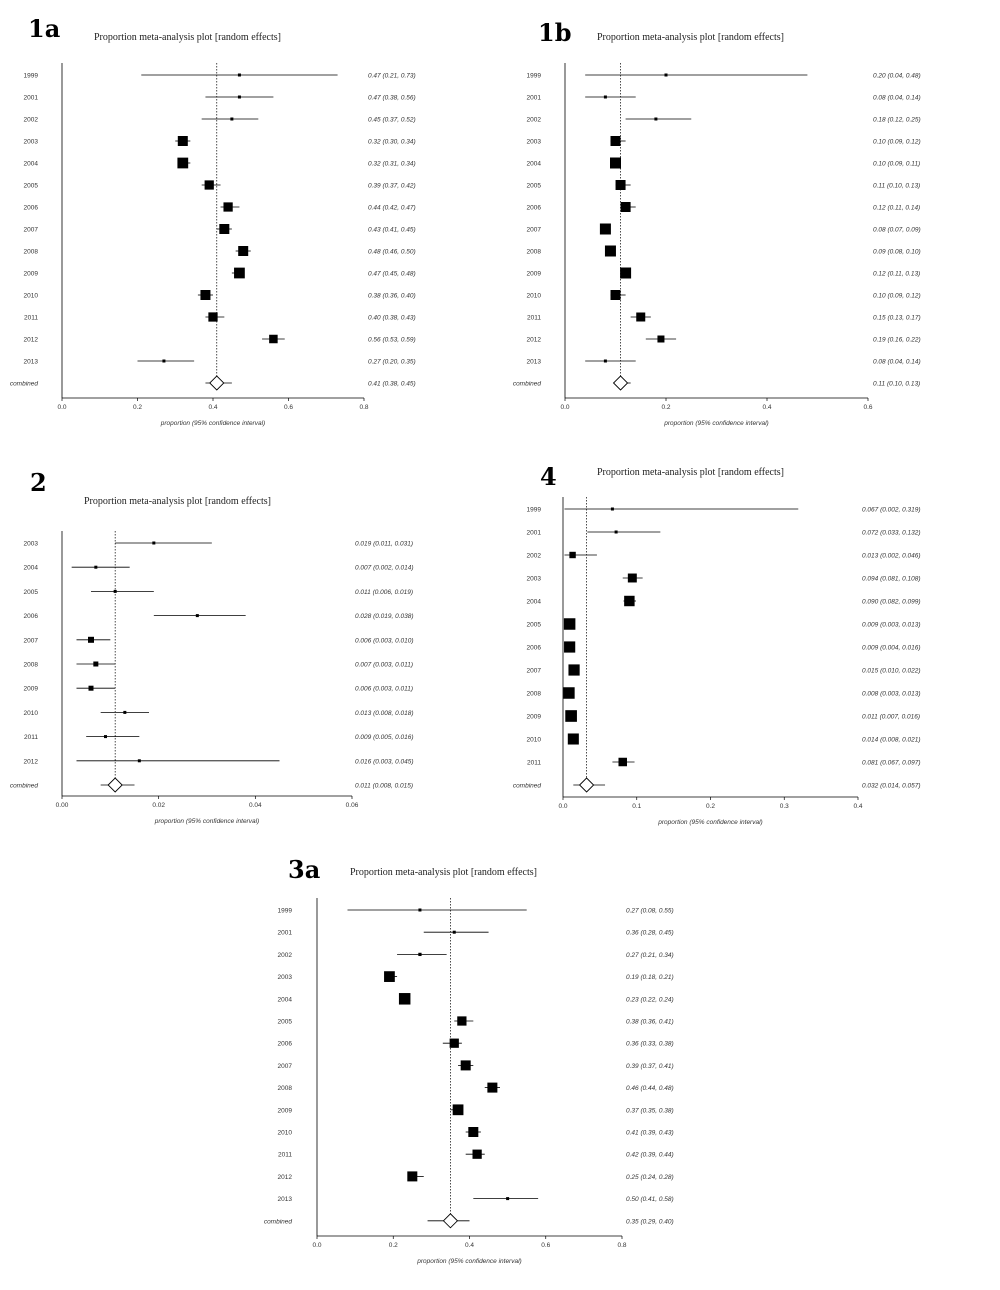 The width and height of the screenshot is (1000, 1290). Describe the element at coordinates (897, 230) in the screenshot. I see `row-ci-text-1b: 0.08 (0.07, 0.09)` at that location.